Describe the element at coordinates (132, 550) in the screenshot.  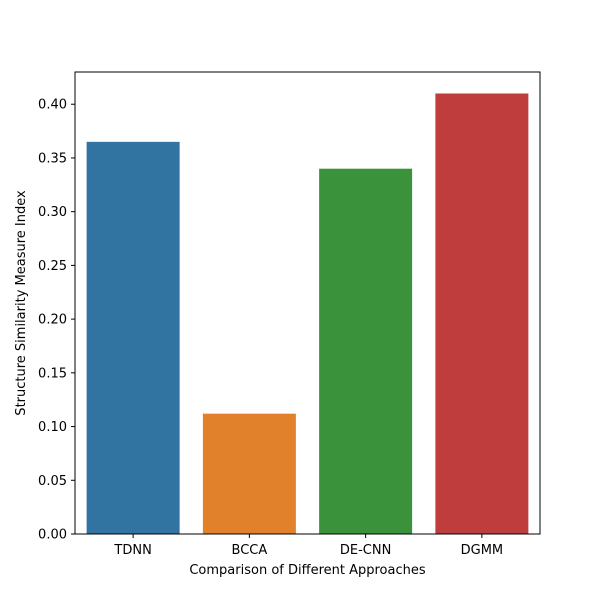
I see `x-tick-label: TDNN` at that location.